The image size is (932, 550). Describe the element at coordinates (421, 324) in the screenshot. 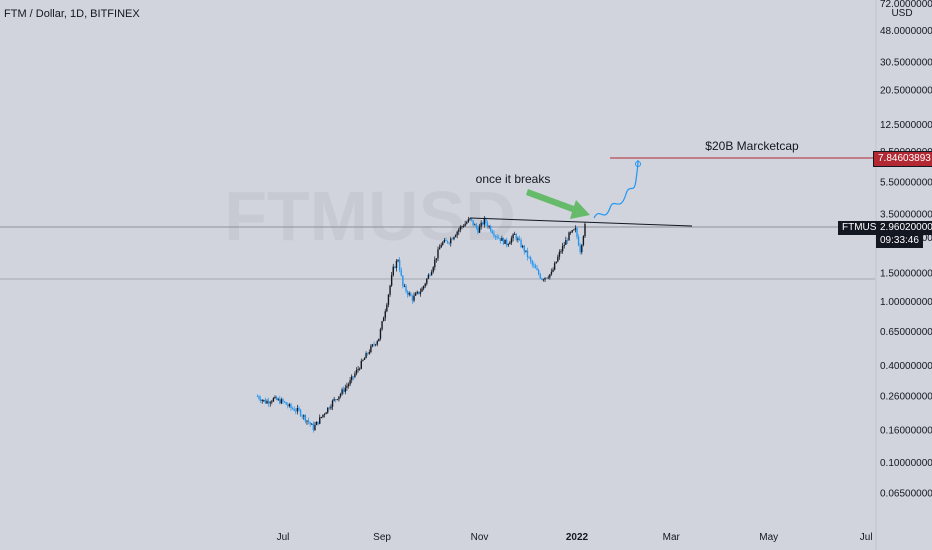

I see `candles-group` at that location.